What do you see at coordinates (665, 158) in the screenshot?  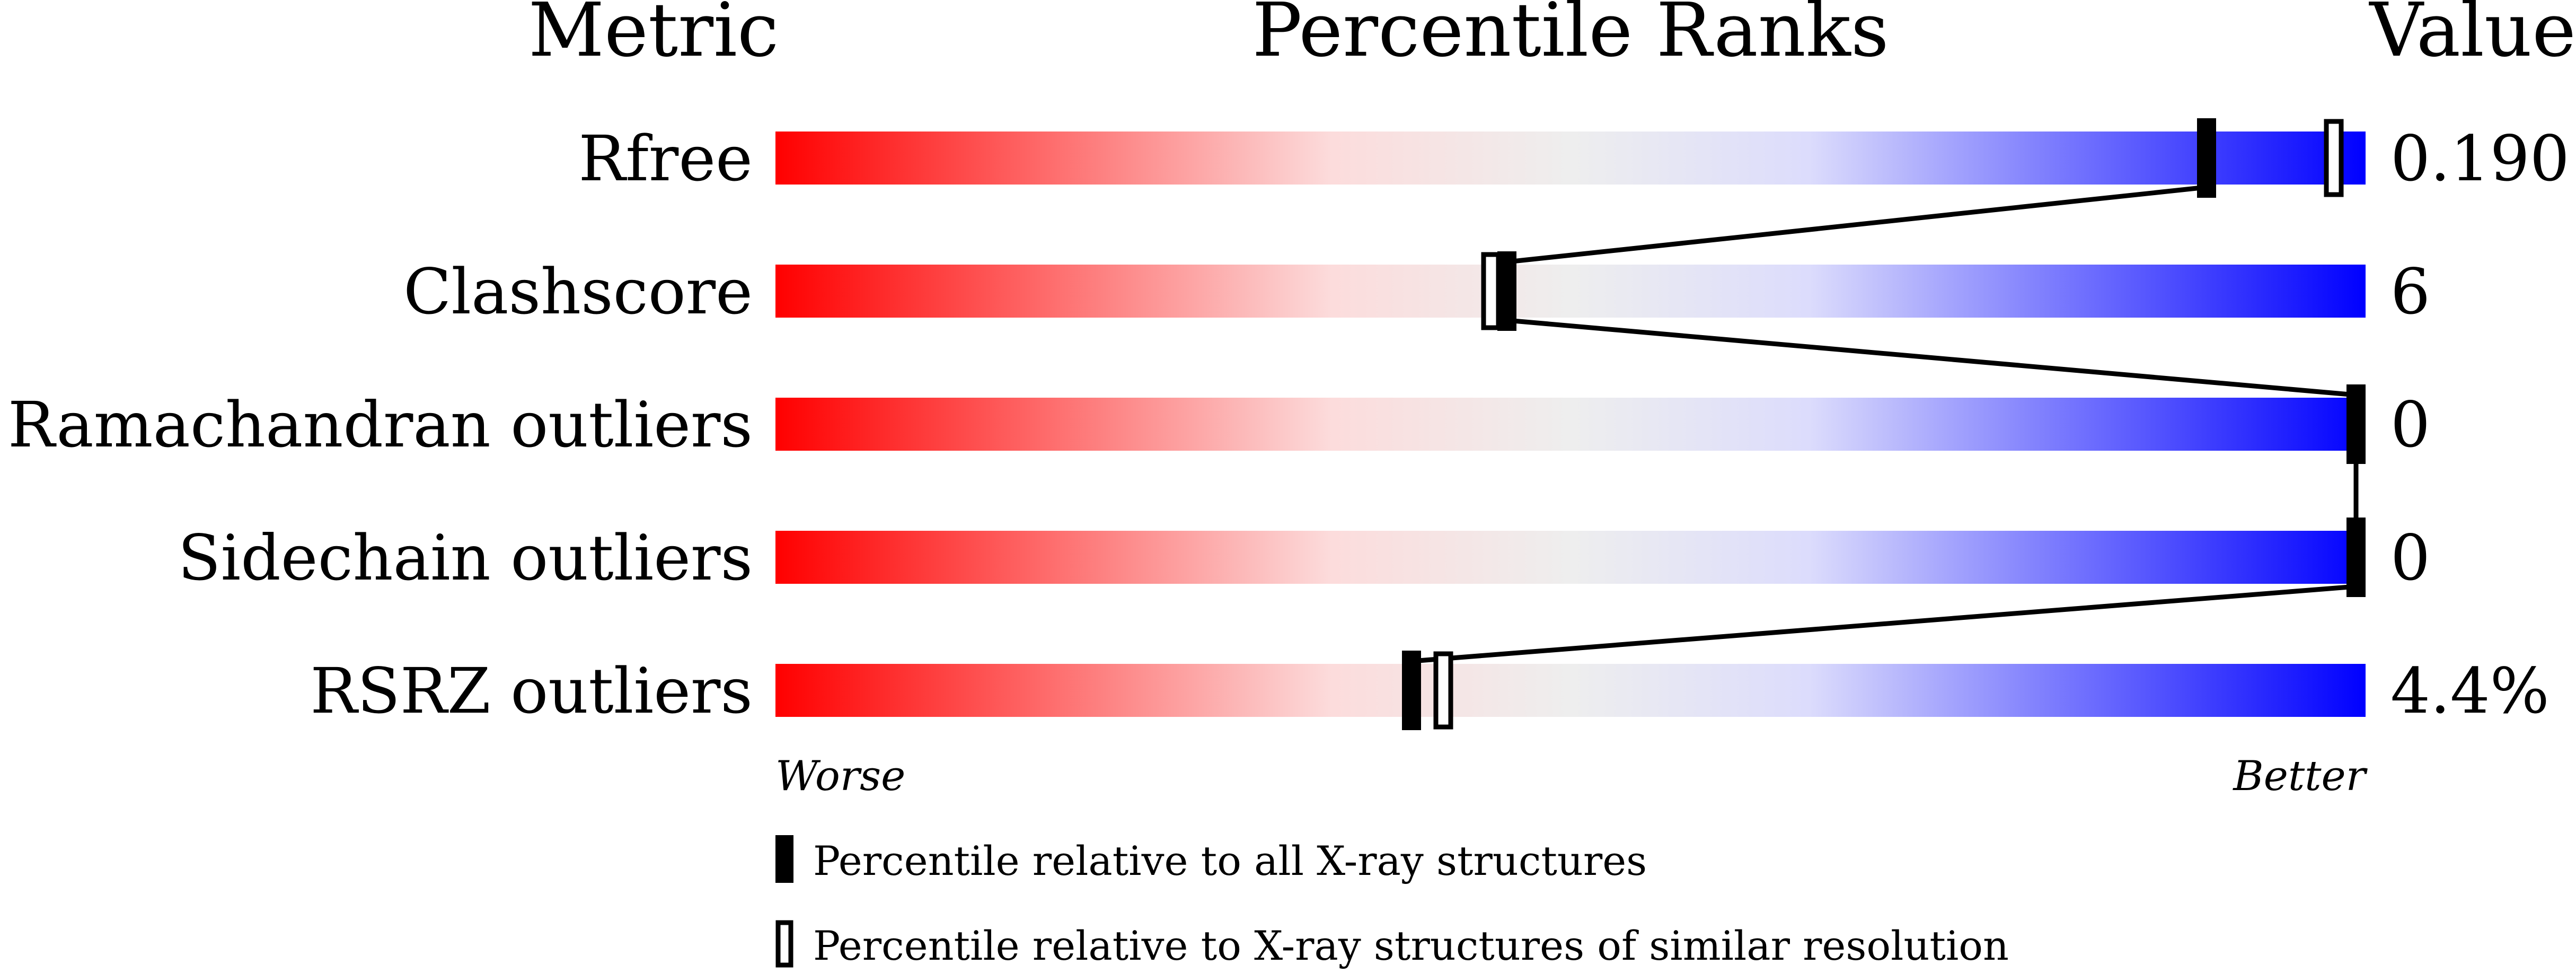 I see `metric-label: Rfree` at bounding box center [665, 158].